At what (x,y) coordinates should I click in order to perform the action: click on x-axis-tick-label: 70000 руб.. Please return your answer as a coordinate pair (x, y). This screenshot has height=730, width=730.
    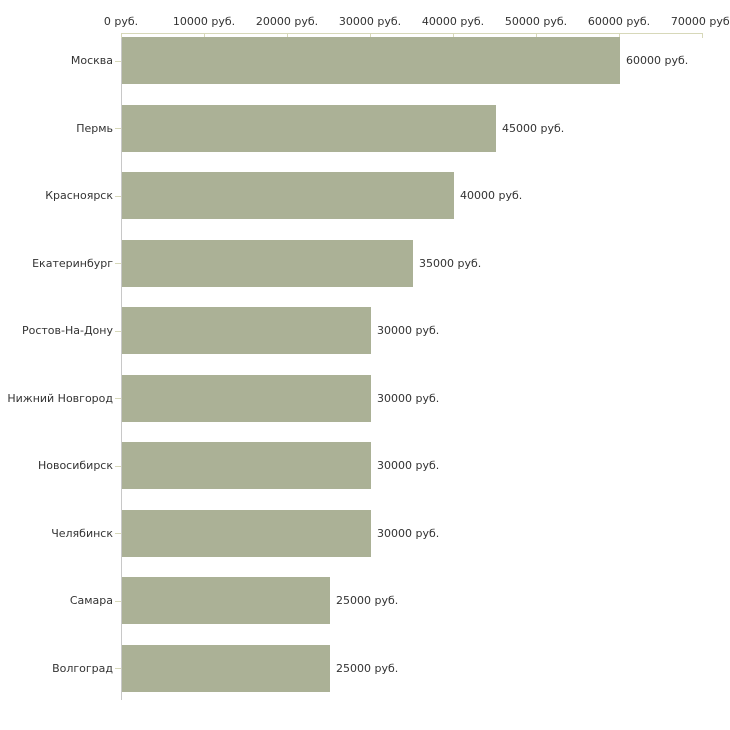
    Looking at the image, I should click on (700, 21).